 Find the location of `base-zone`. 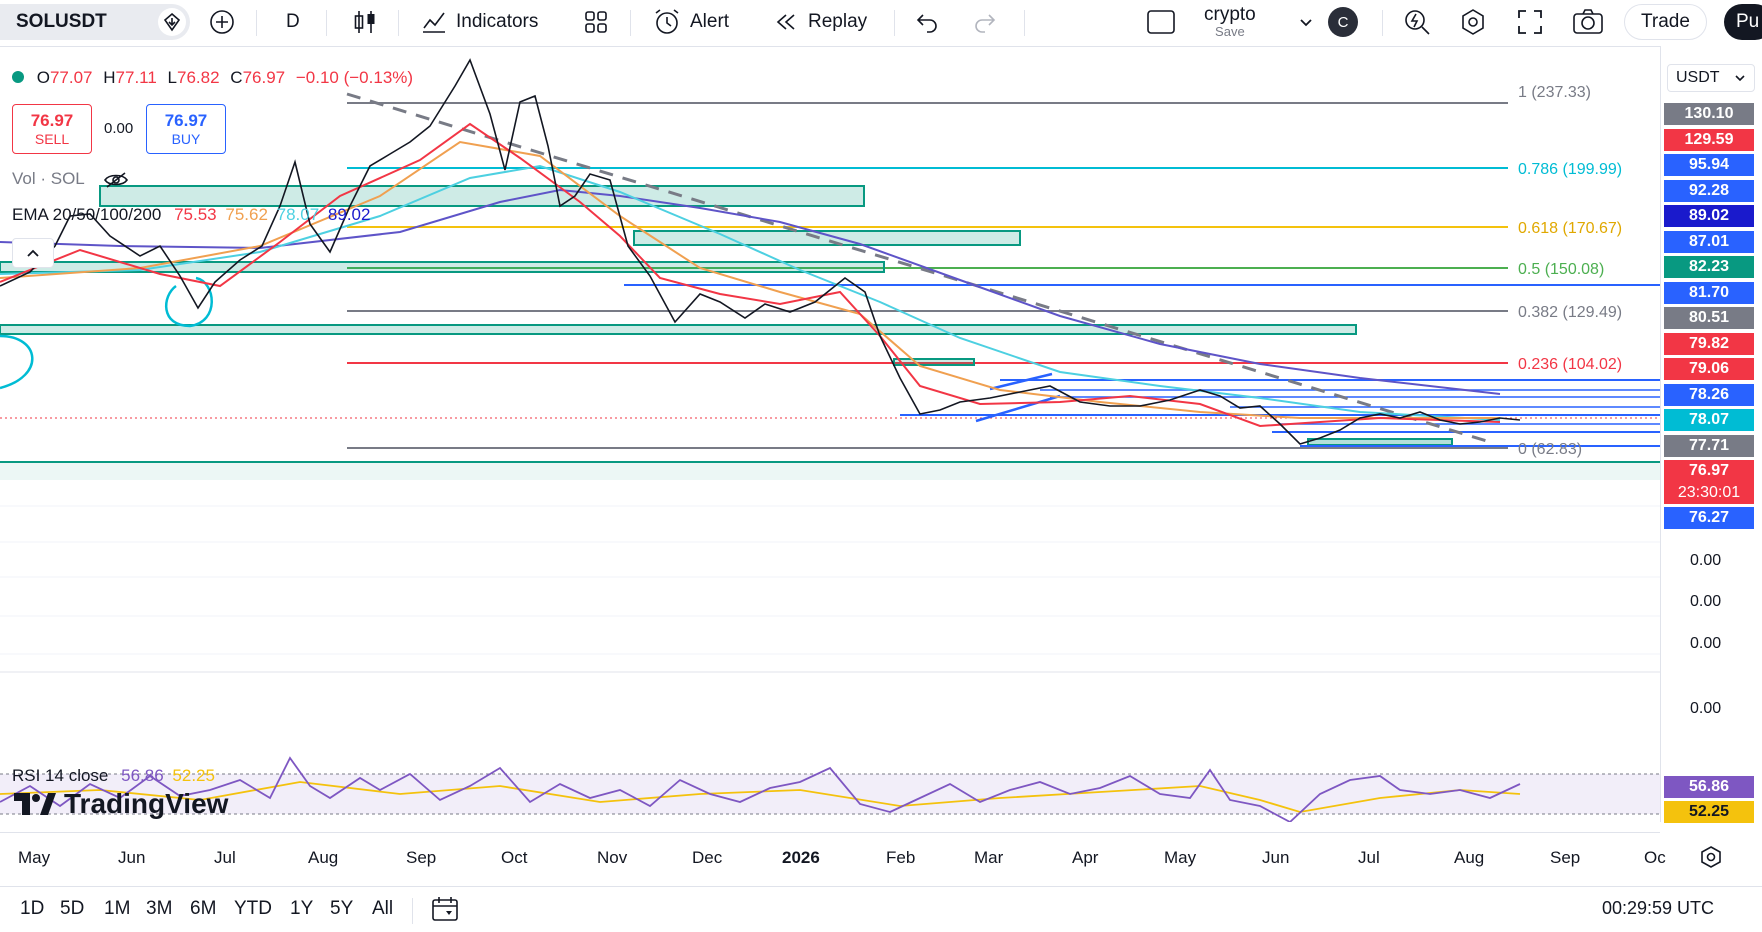

base-zone is located at coordinates (830, 471).